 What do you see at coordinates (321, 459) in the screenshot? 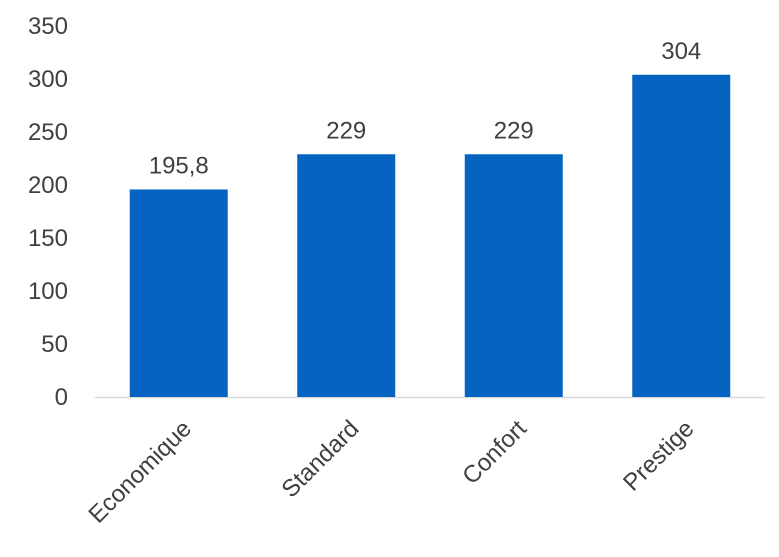
I see `category-label: Standard` at bounding box center [321, 459].